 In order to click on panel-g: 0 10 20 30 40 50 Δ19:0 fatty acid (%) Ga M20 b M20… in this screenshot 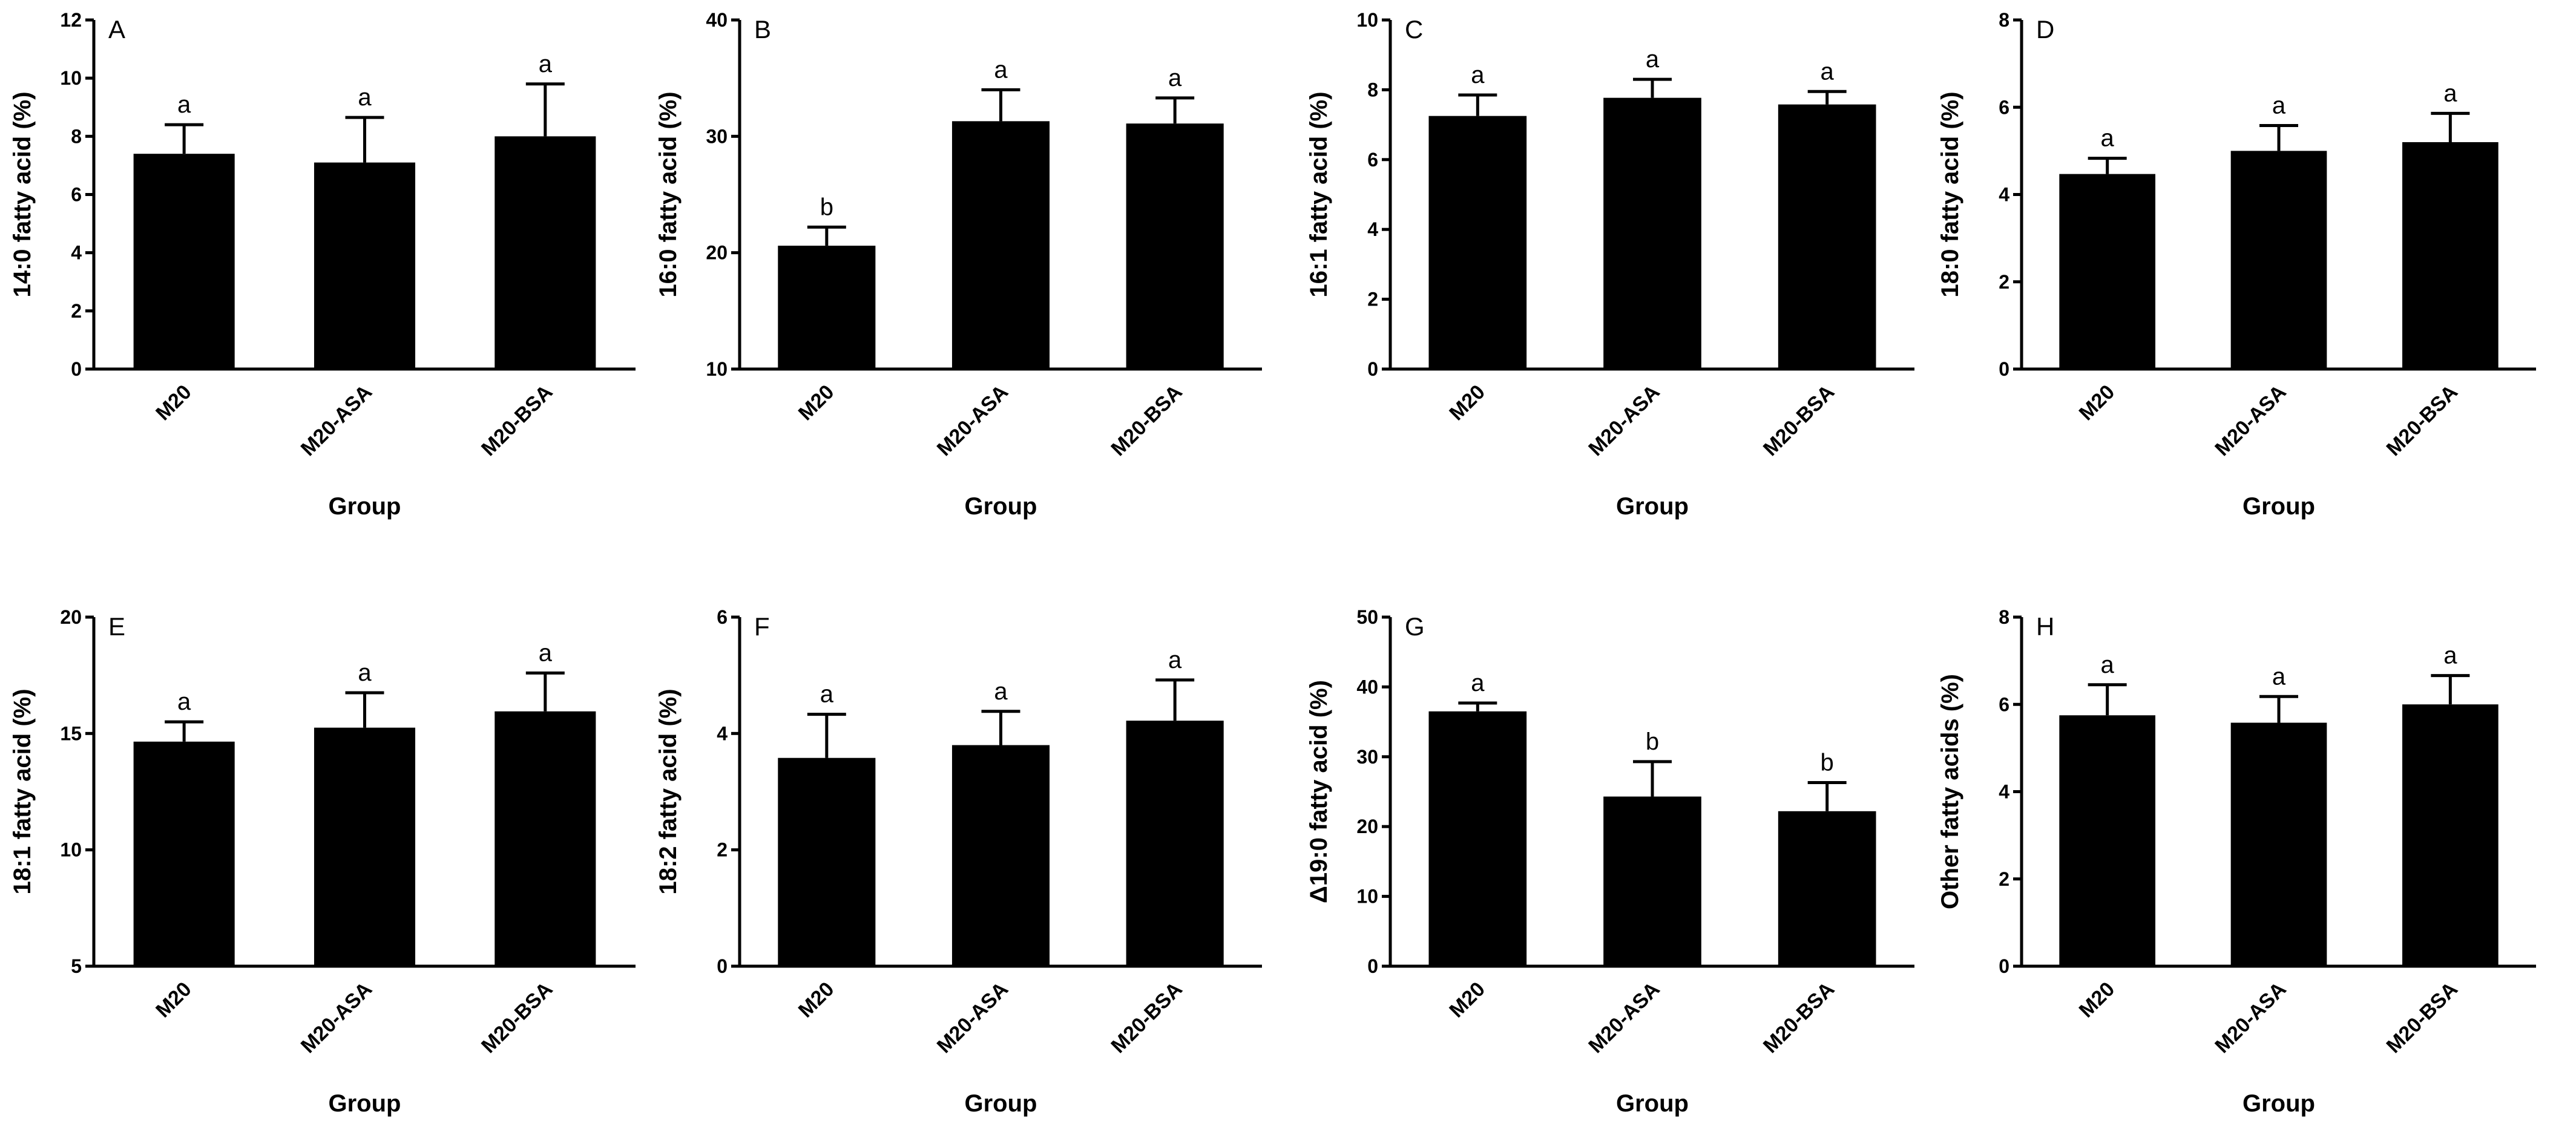, I will do `click(1610, 861)`.